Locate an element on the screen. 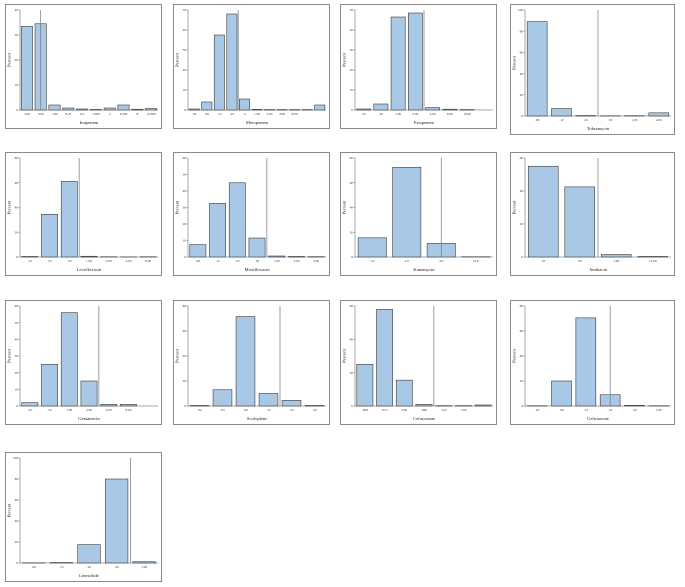 This screenshot has height=587, width=685. x-tick-label: 4.0 is located at coordinates (441, 261).